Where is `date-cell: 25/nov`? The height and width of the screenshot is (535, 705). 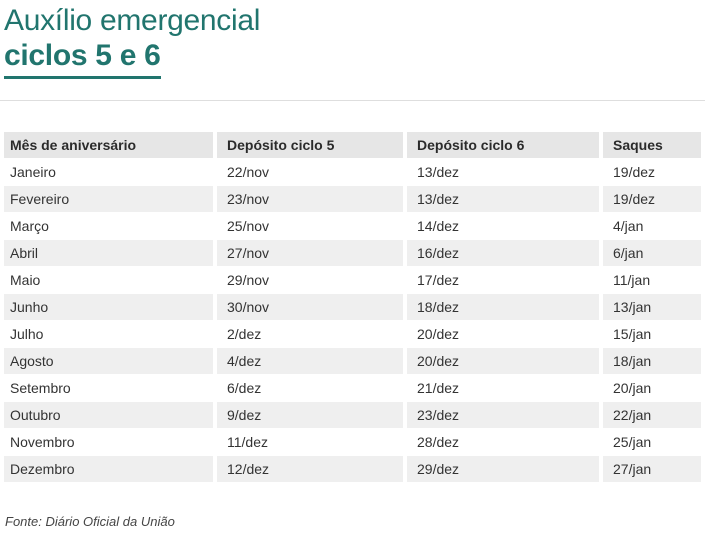
date-cell: 25/nov is located at coordinates (310, 226).